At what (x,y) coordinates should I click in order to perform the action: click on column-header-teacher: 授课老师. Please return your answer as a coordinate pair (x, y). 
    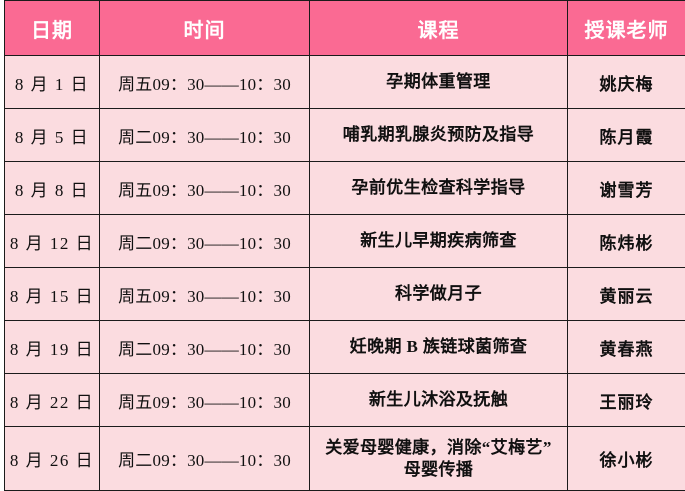
    Looking at the image, I should click on (626, 28).